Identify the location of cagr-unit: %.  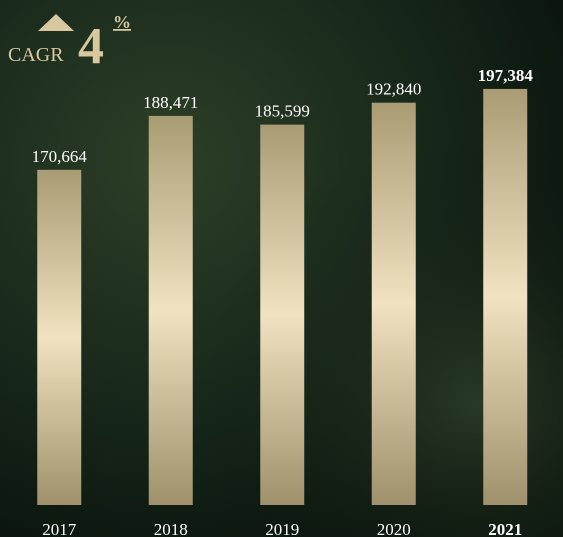
(122, 22).